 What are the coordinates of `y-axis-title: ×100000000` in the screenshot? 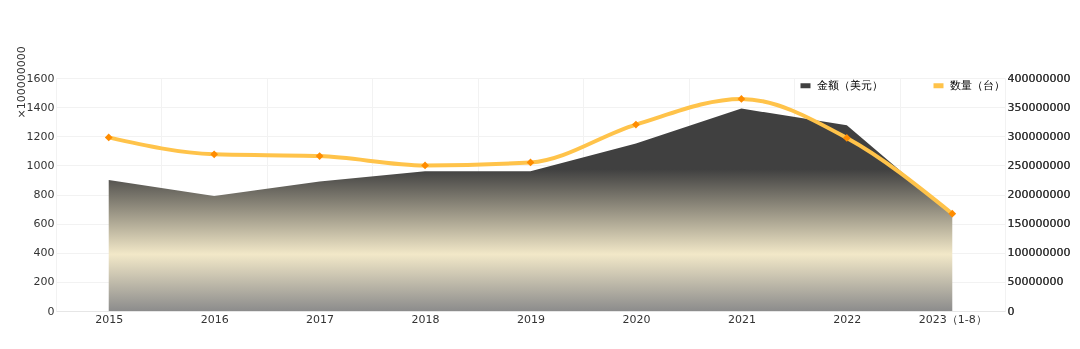 It's located at (21, 82).